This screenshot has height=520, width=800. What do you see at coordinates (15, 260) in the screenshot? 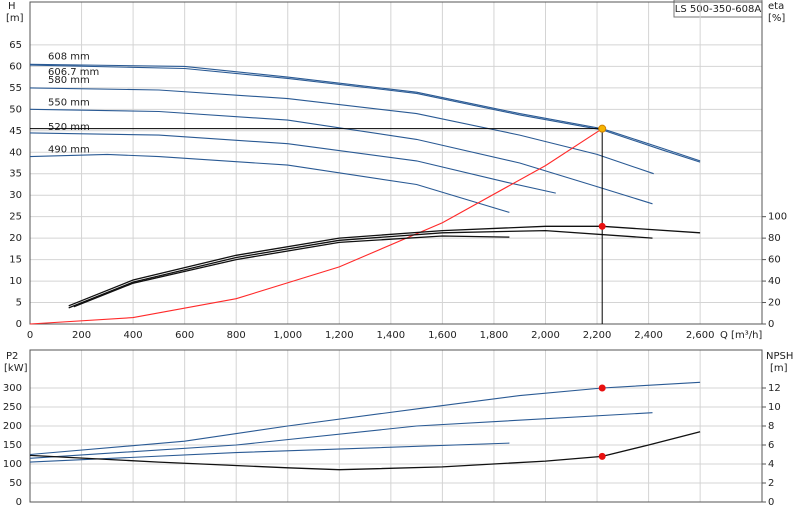
I see `y-tick-label: 15` at bounding box center [15, 260].